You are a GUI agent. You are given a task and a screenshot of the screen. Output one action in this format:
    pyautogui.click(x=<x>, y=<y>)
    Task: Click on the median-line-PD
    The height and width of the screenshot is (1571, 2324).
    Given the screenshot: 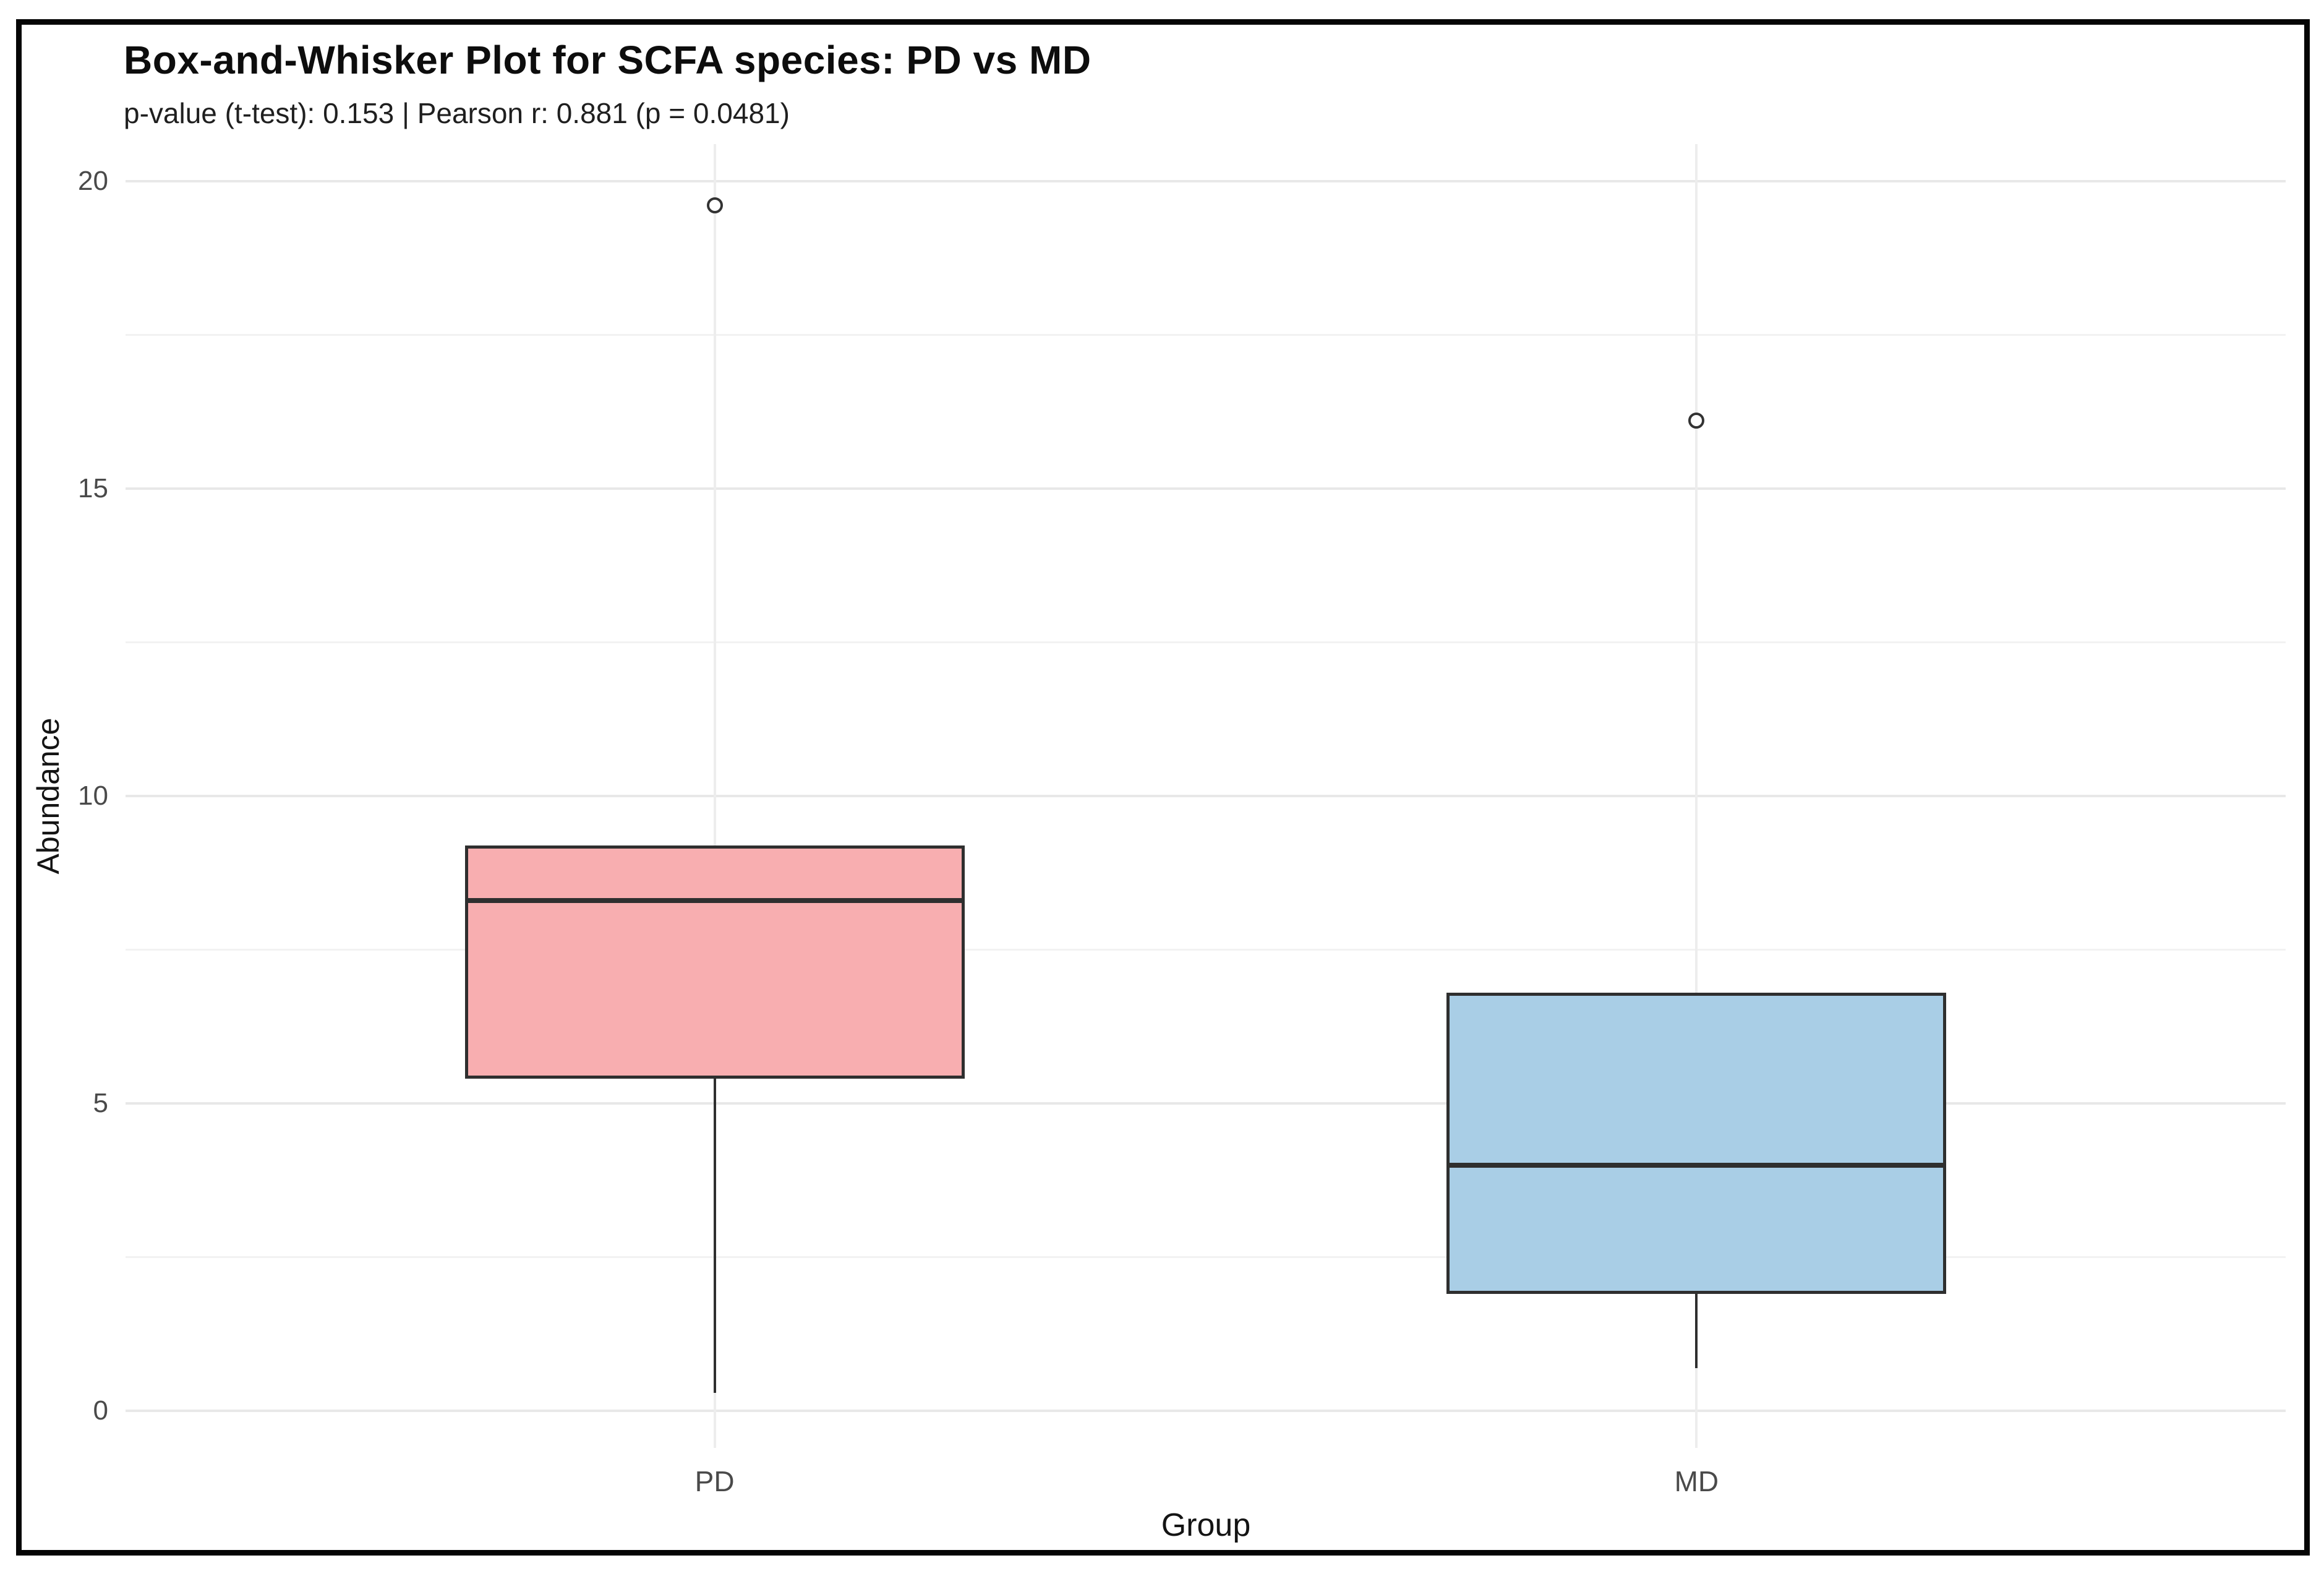 What is the action you would take?
    pyautogui.click(x=714, y=901)
    